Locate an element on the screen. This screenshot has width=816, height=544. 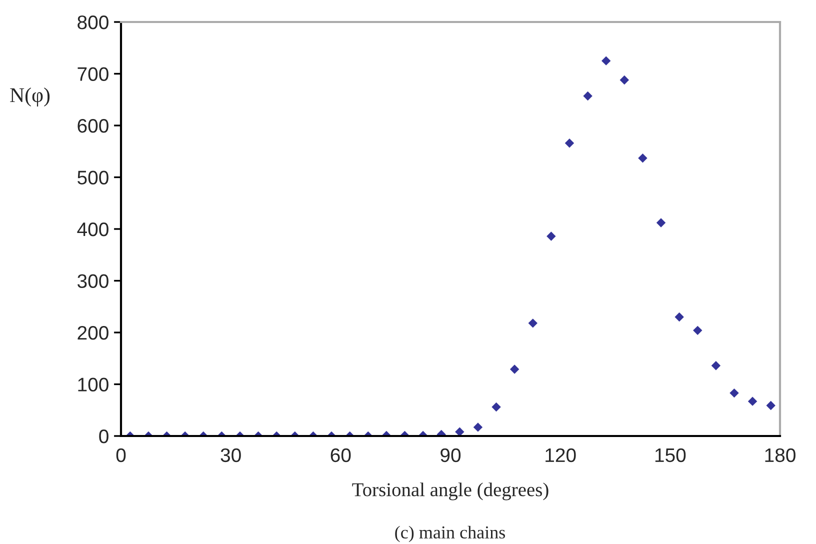
x-tick-label: 0 is located at coordinates (121, 455).